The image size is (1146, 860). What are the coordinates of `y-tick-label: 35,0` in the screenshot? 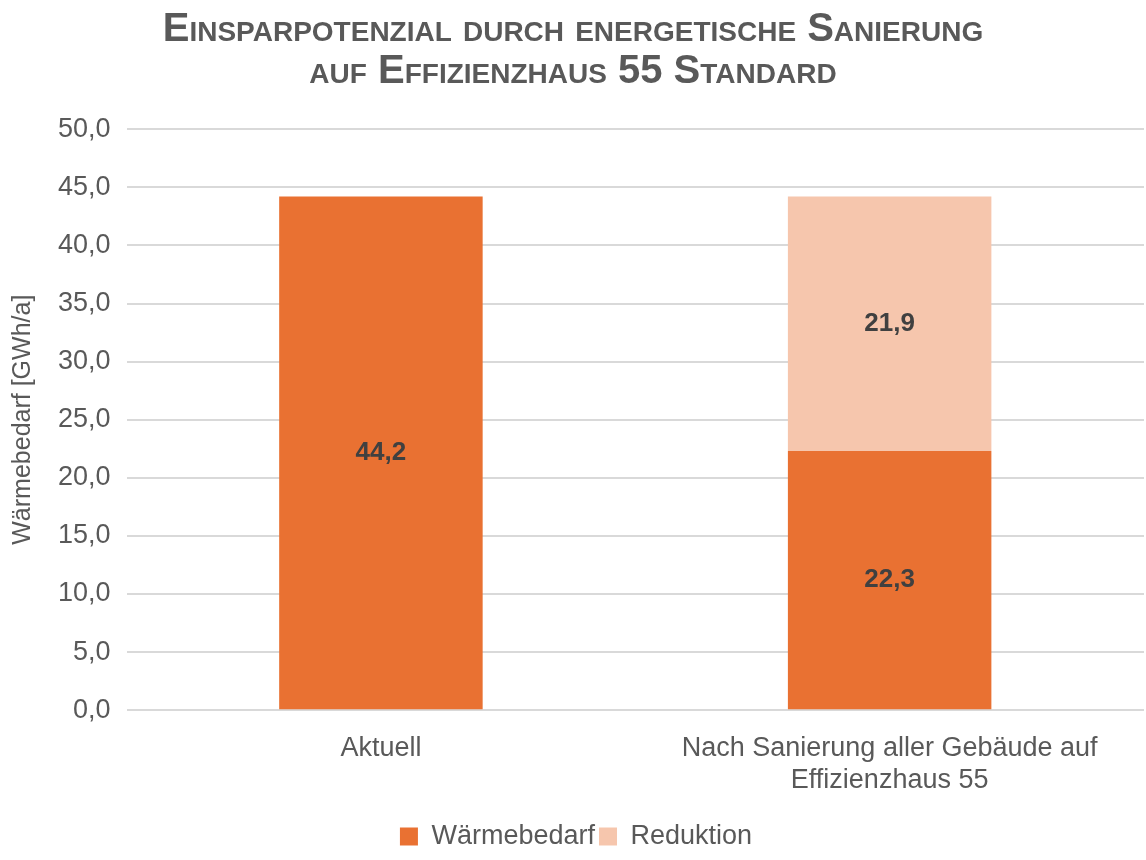 It's located at (84, 301).